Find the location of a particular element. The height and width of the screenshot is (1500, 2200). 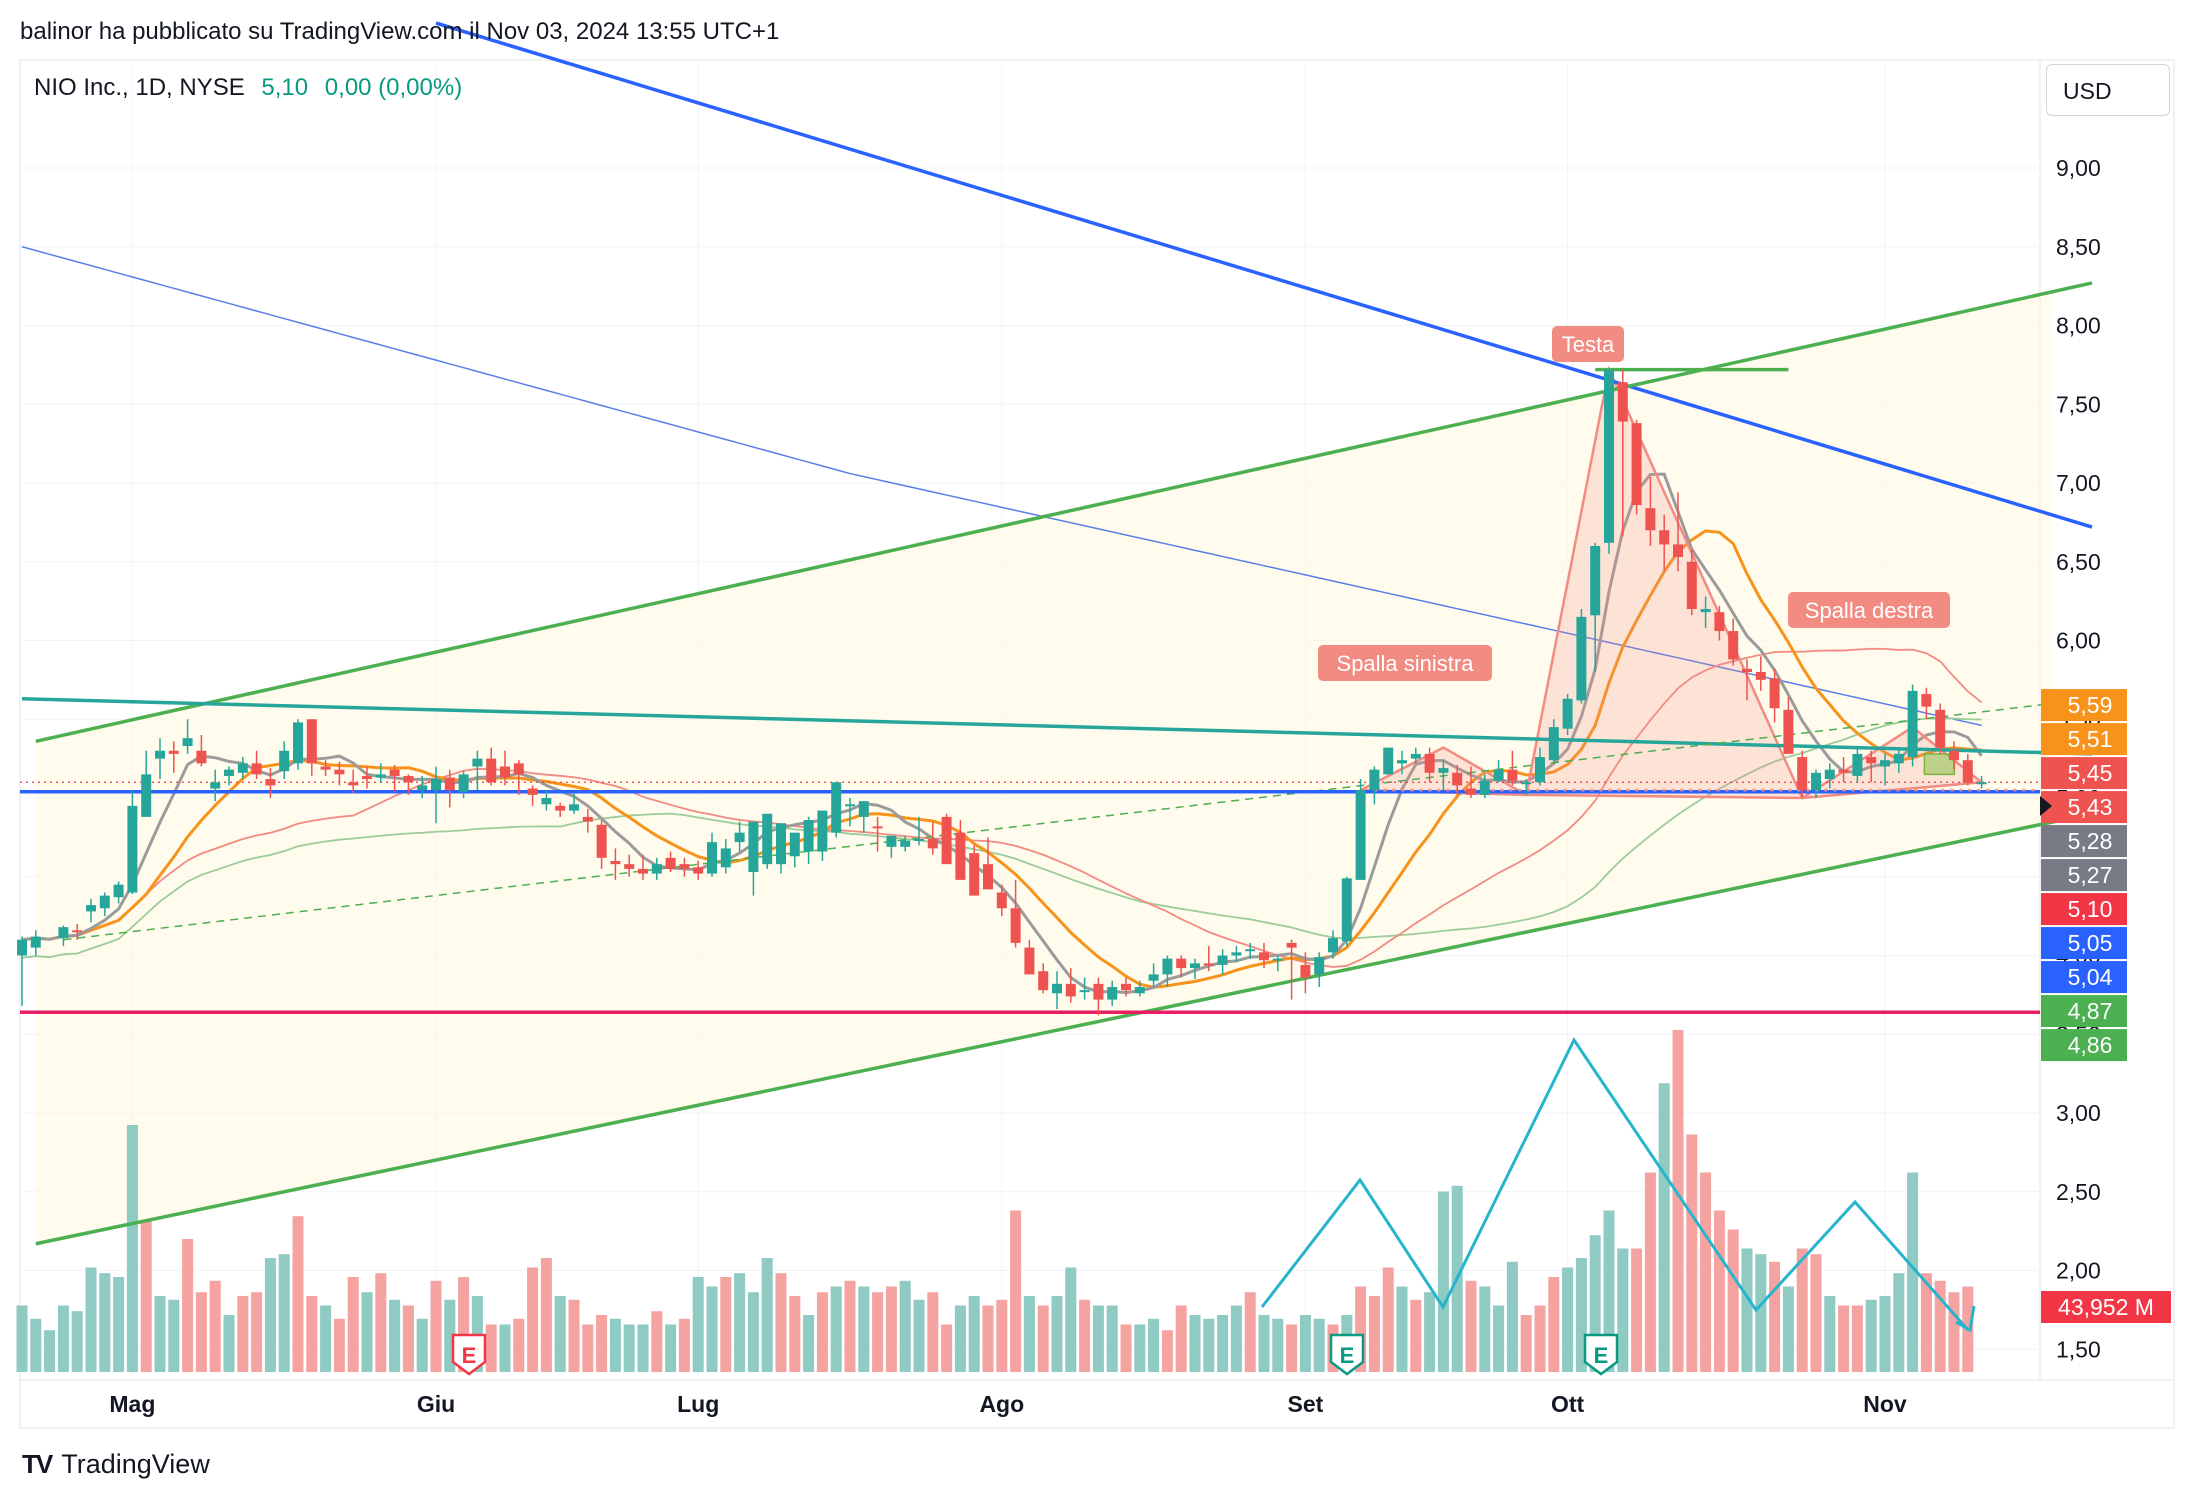

earnings-marker-label: E is located at coordinates (1347, 1355).